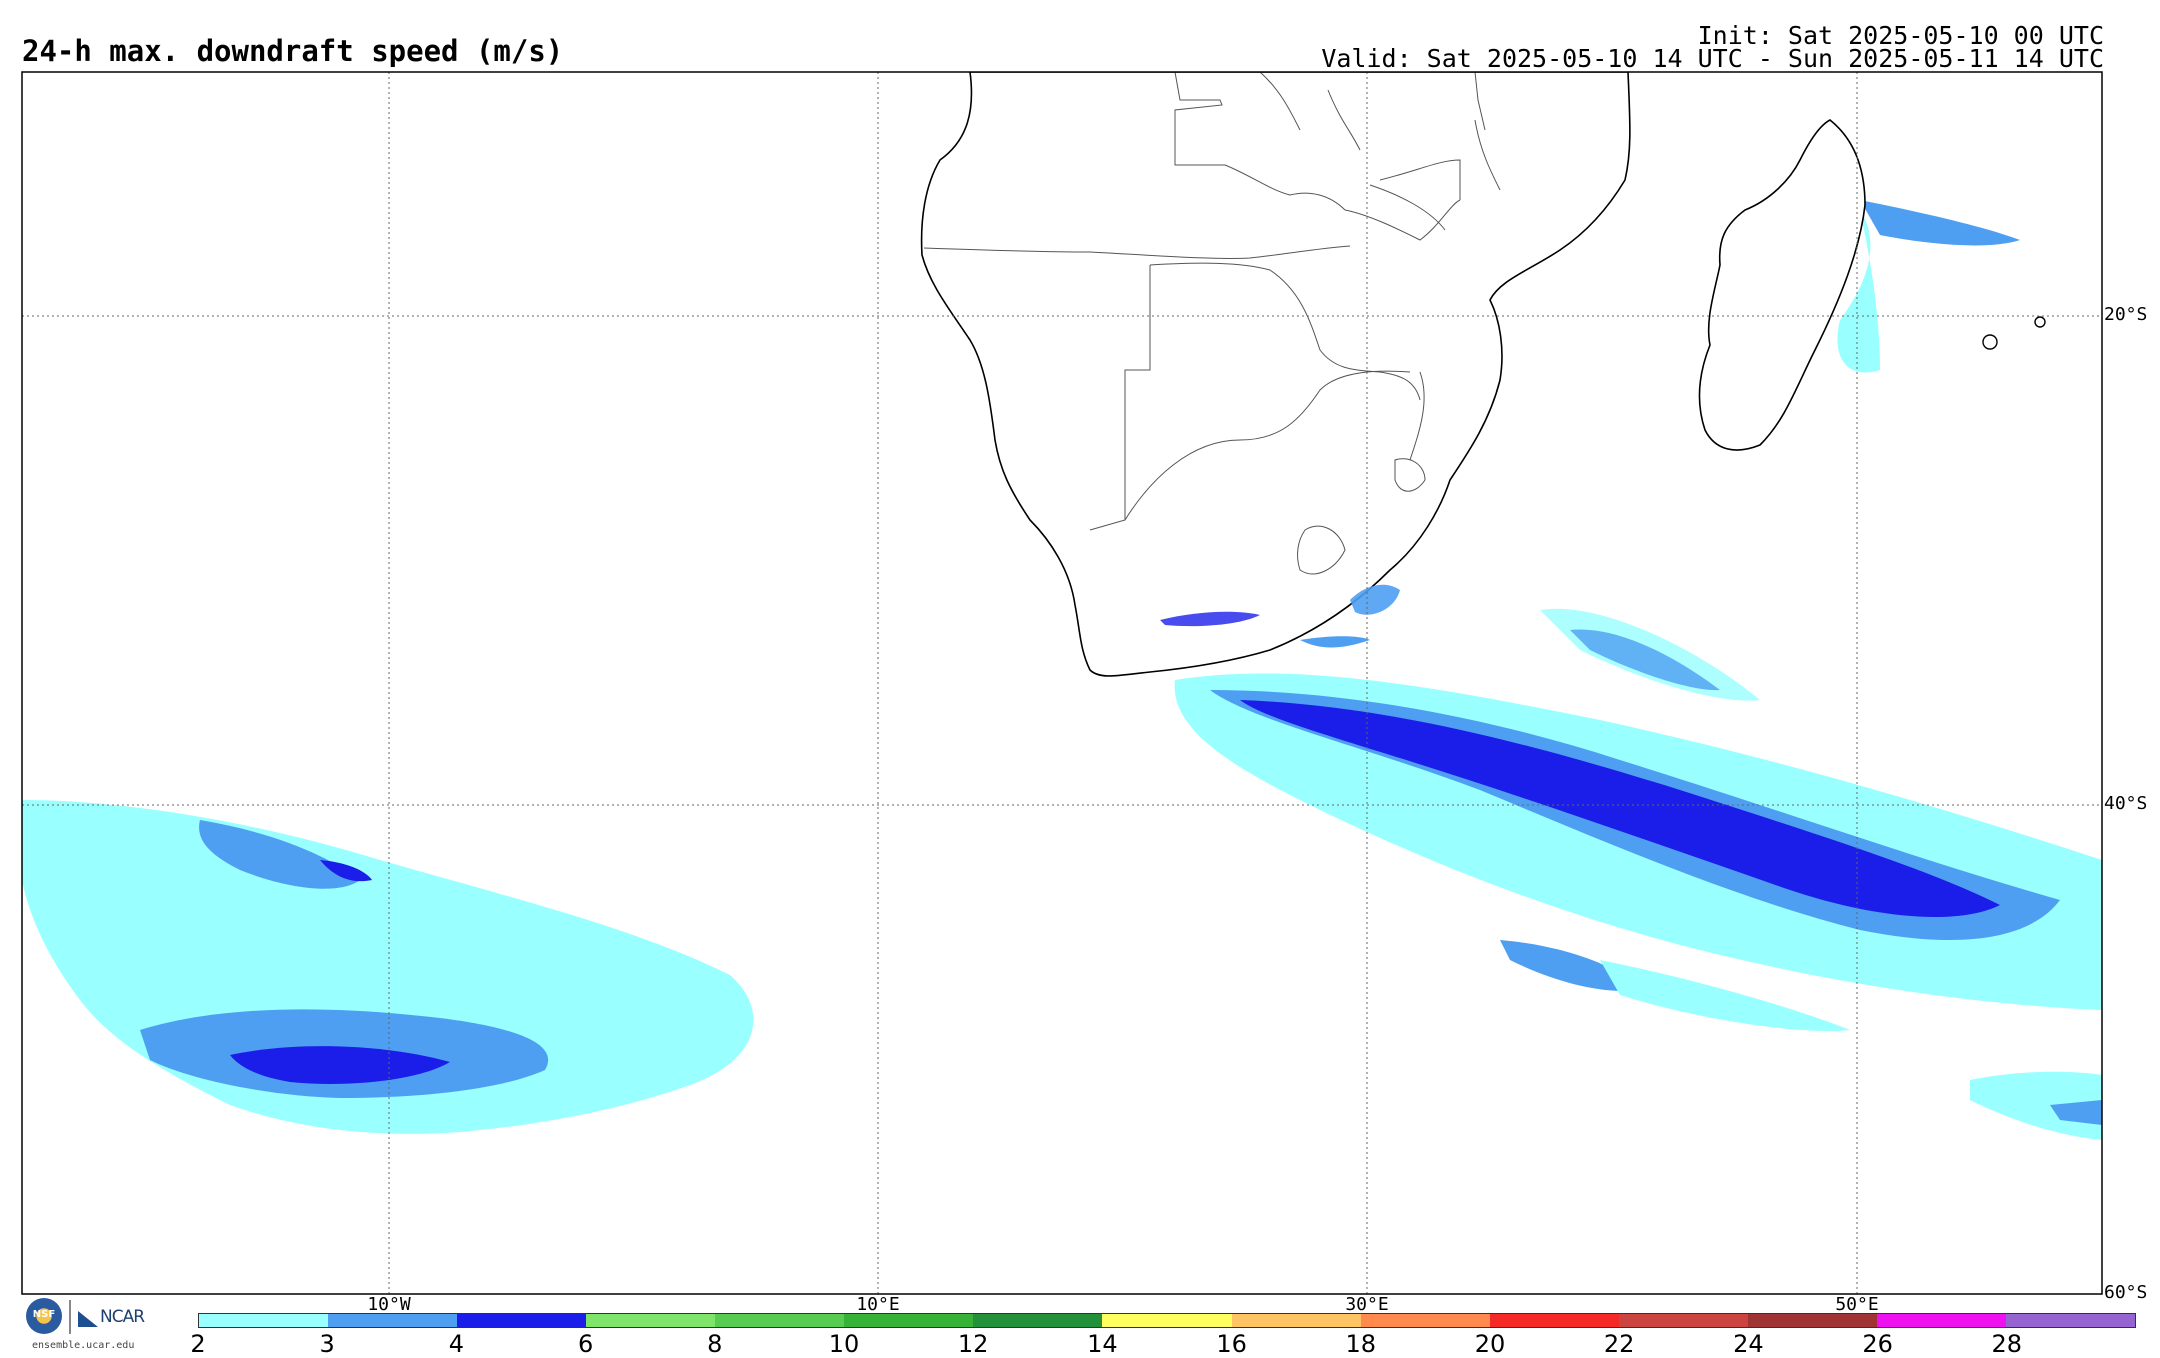 This screenshot has width=2160, height=1358. I want to click on logo-divider, so click(70, 1317).